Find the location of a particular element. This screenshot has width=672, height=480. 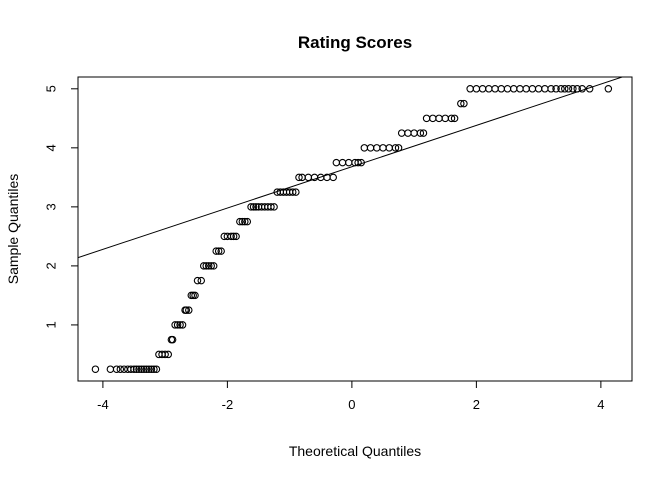

x-axis-label: Theoretical Quantiles is located at coordinates (355, 451).